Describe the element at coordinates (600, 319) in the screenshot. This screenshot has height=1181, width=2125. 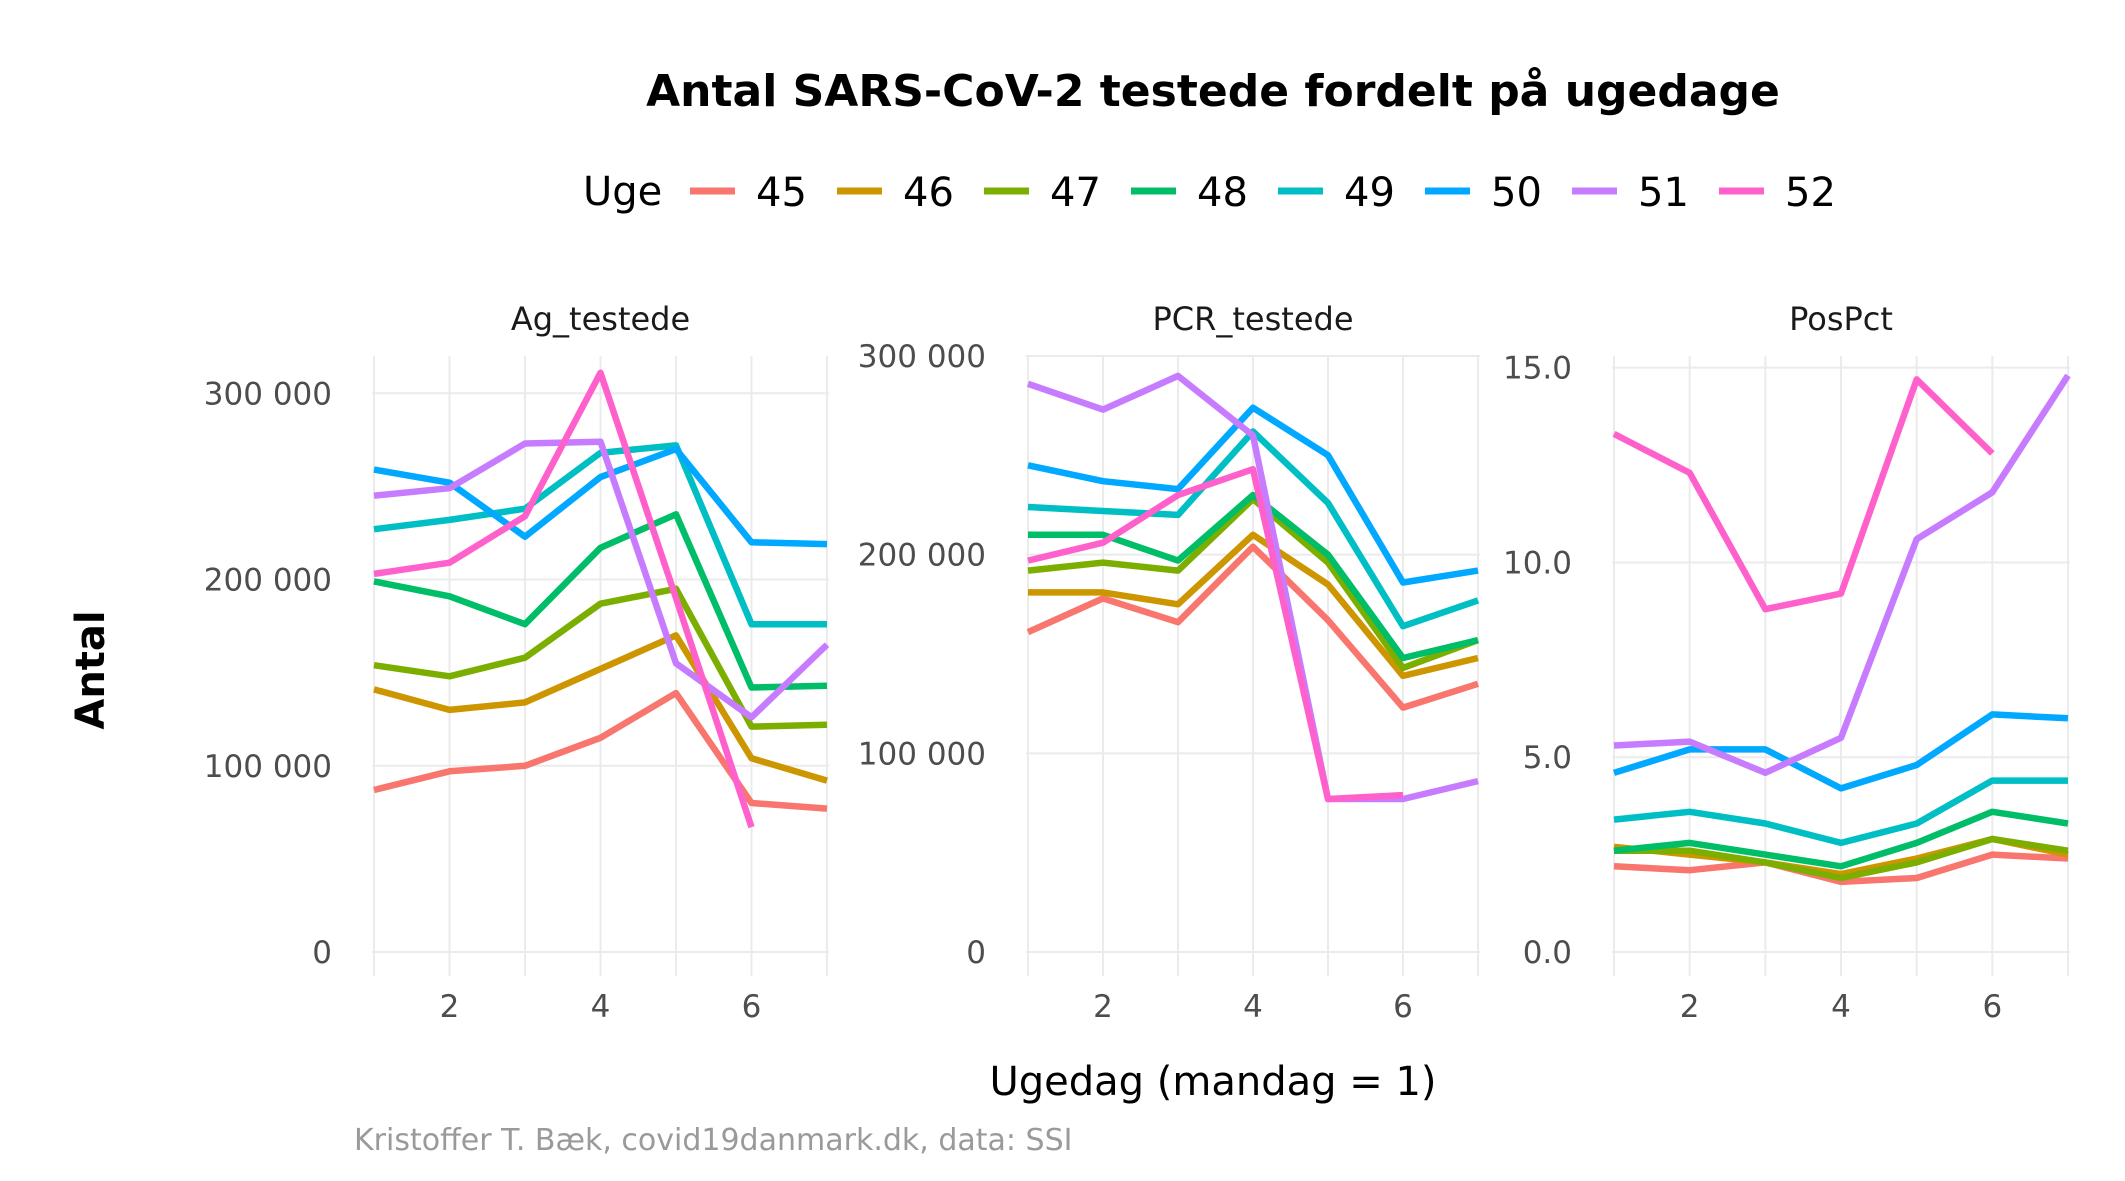
I see `panel-title-Ag_testede: Ag_testede` at that location.